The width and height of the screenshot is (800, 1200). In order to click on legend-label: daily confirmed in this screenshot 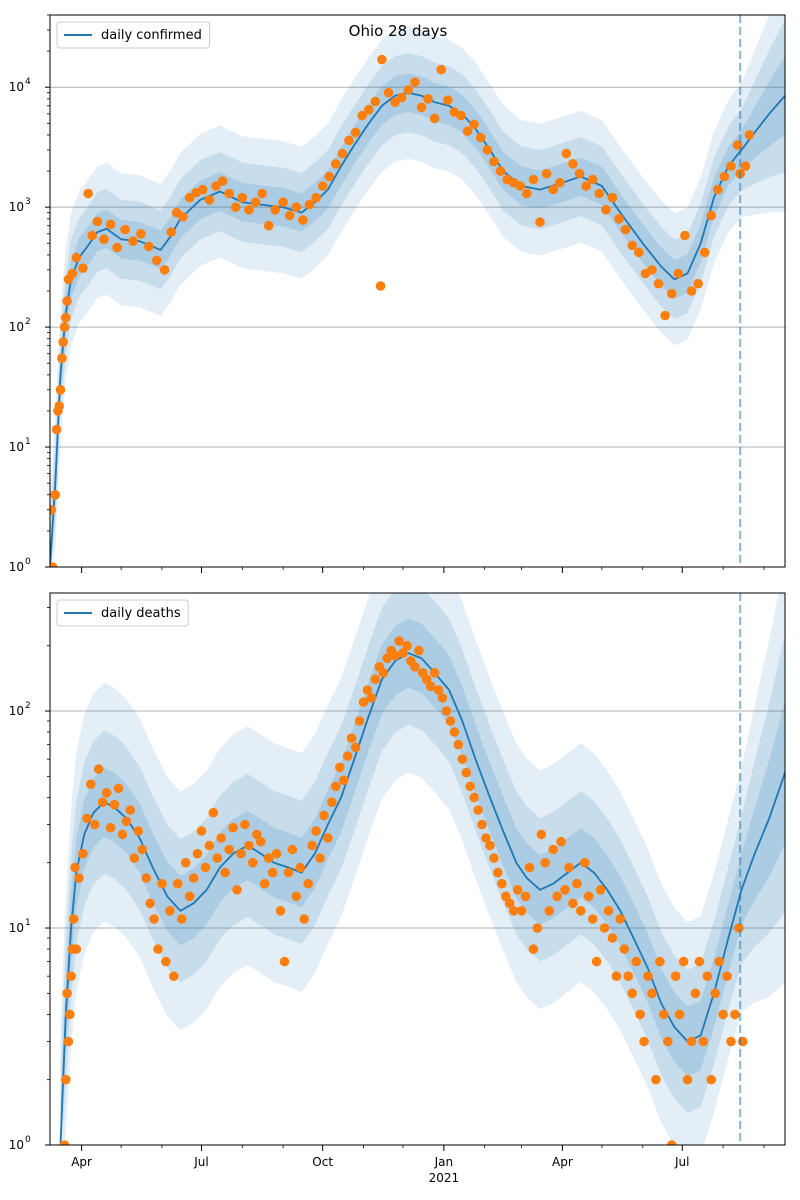, I will do `click(151, 35)`.